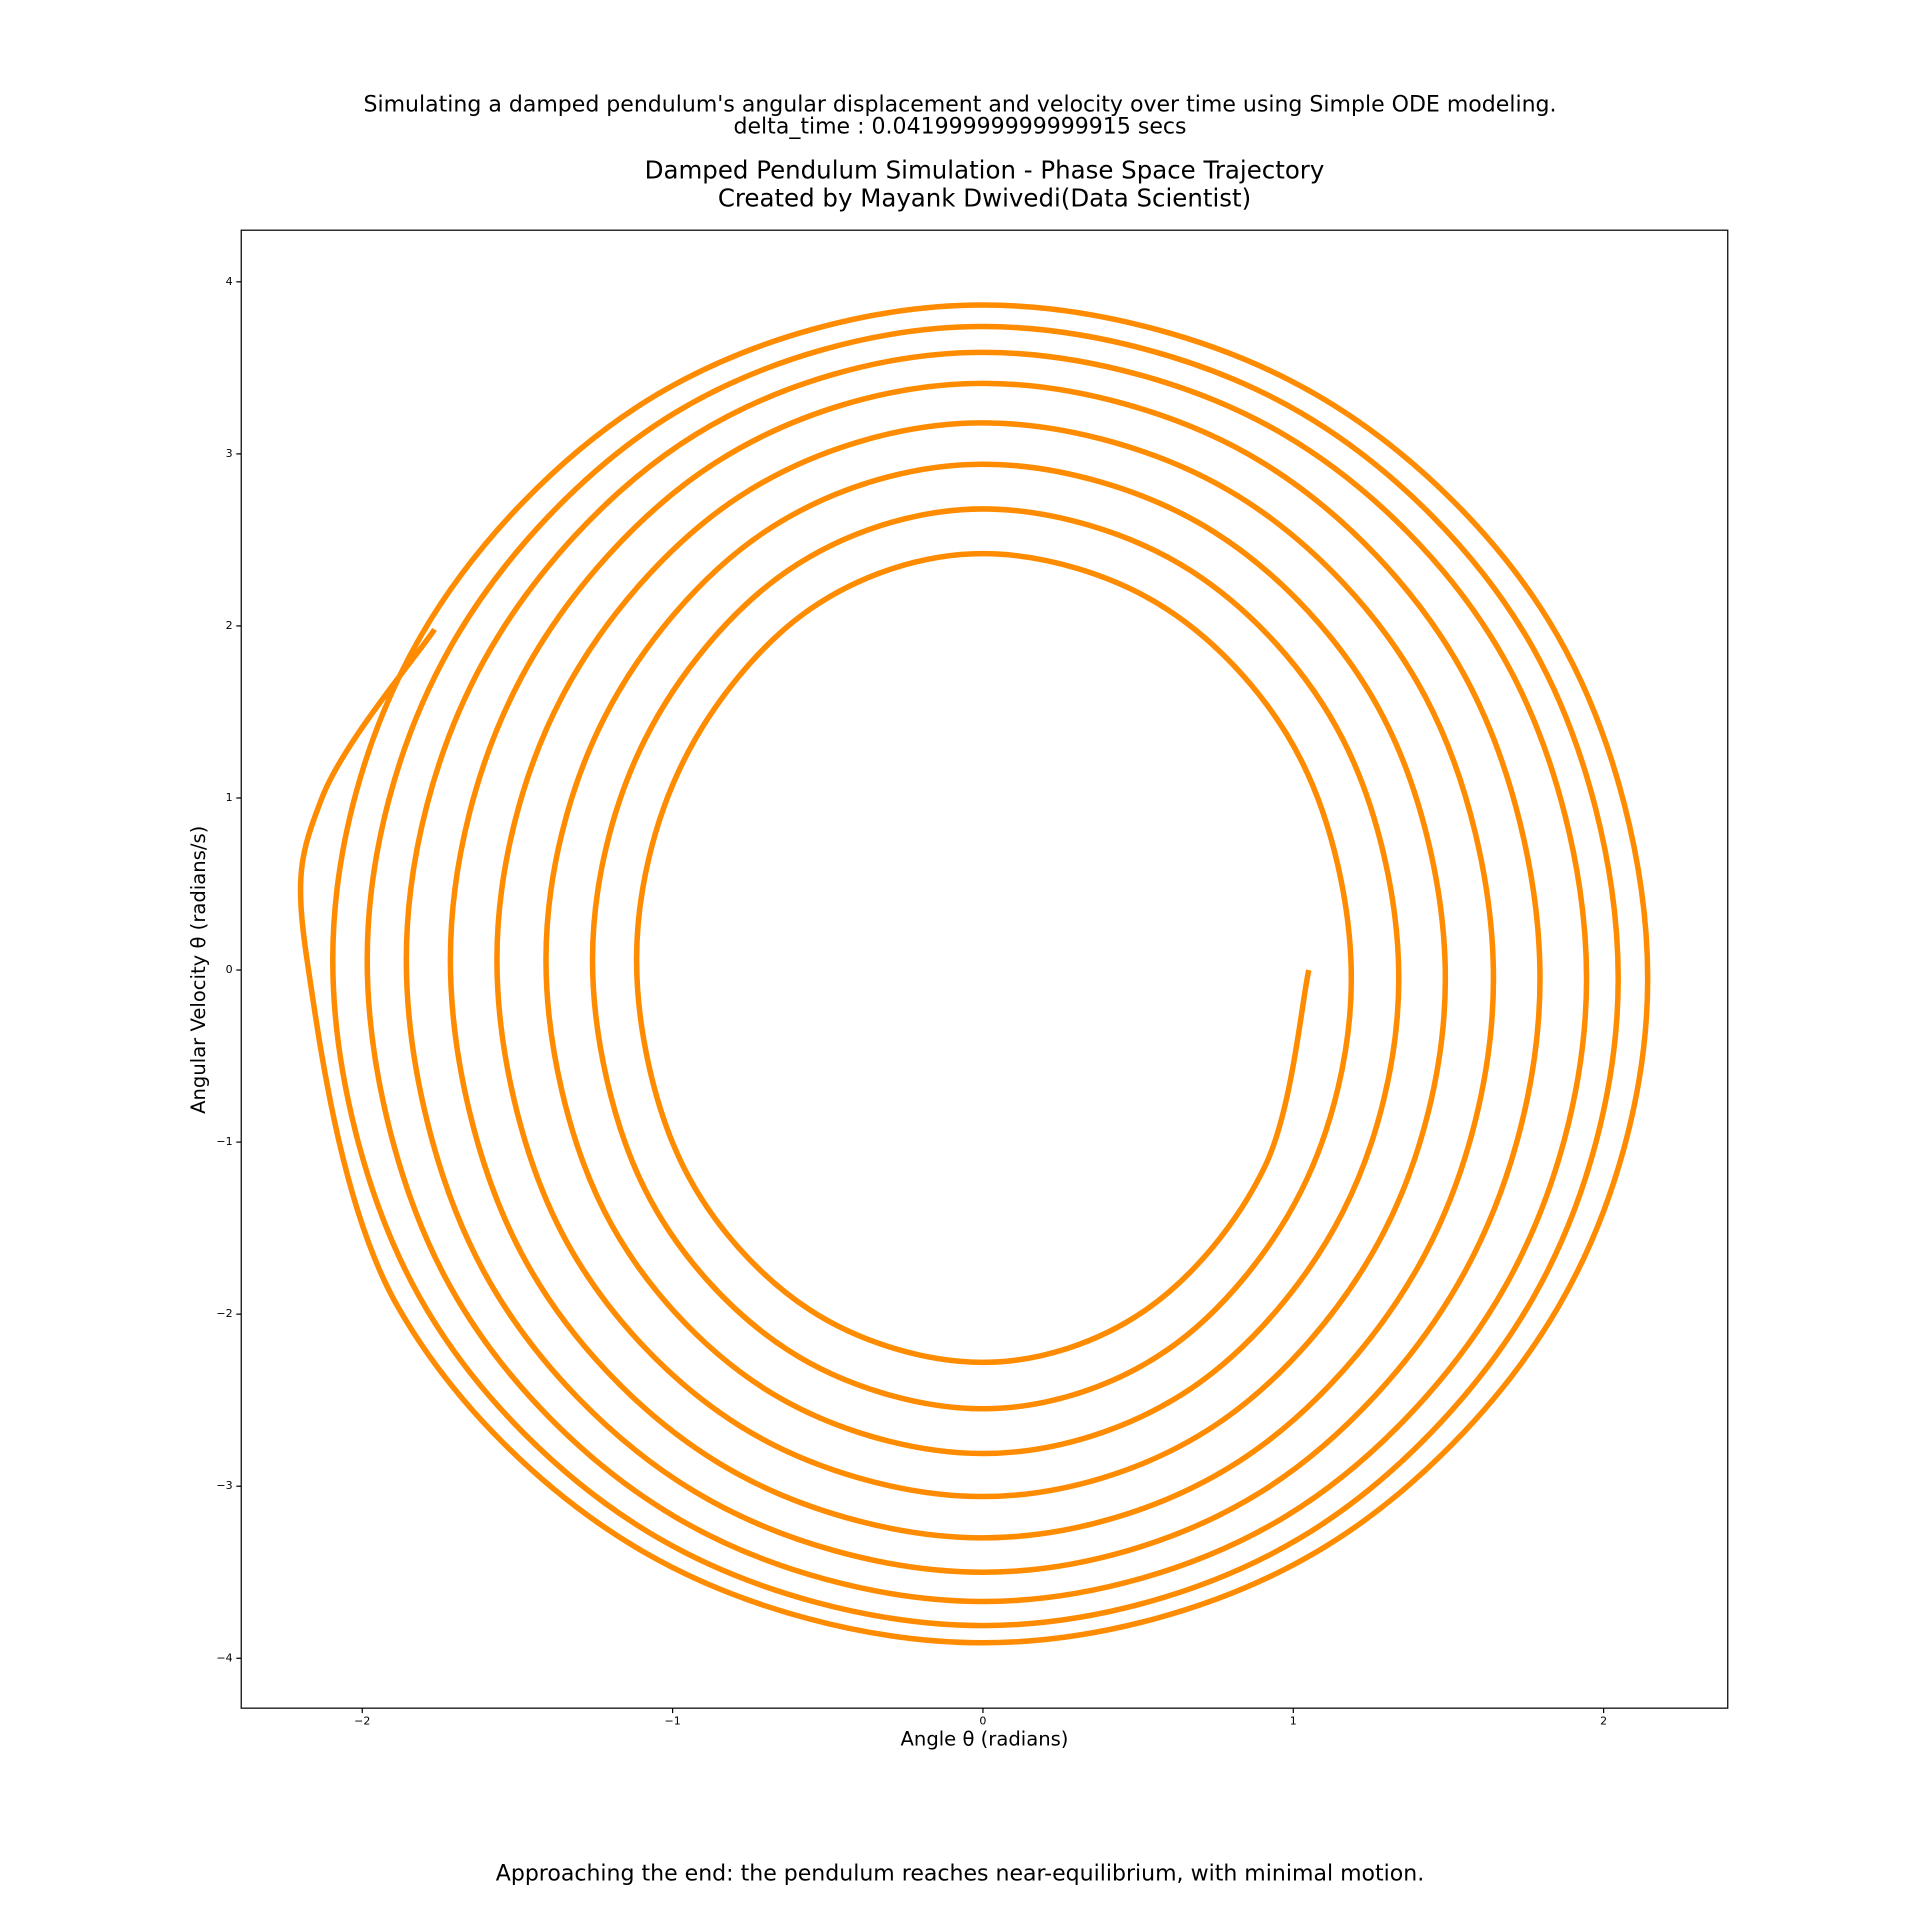  I want to click on x-tick-label: −1, so click(672, 1721).